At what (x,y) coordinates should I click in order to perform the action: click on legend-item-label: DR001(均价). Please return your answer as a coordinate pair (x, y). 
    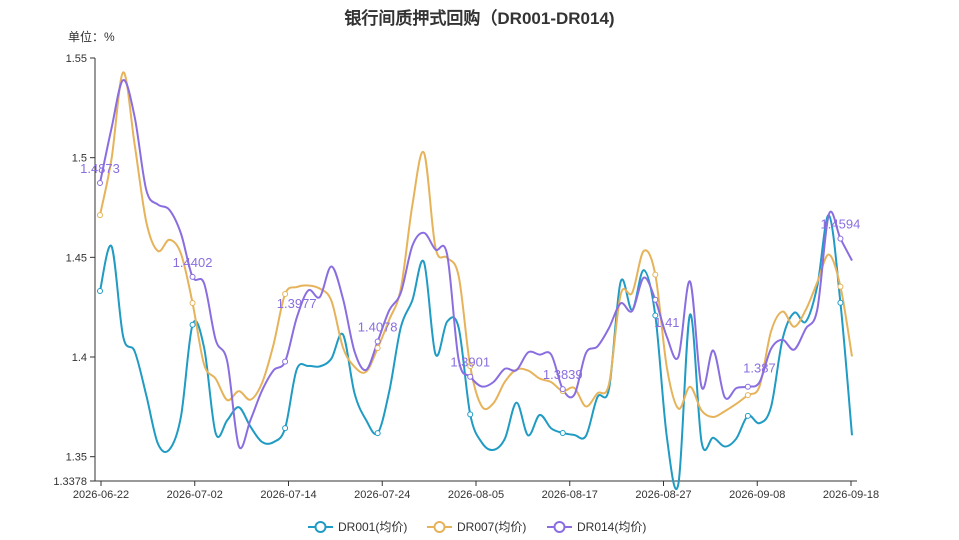
    Looking at the image, I should click on (372, 527).